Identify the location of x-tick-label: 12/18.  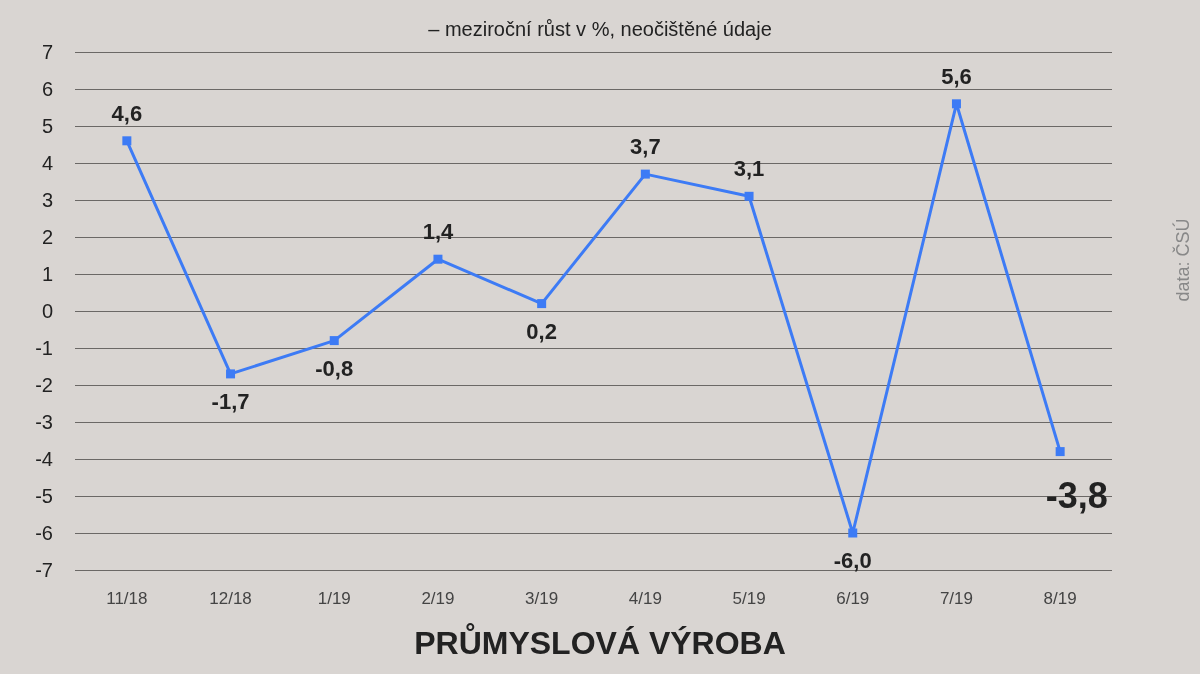
(230, 598).